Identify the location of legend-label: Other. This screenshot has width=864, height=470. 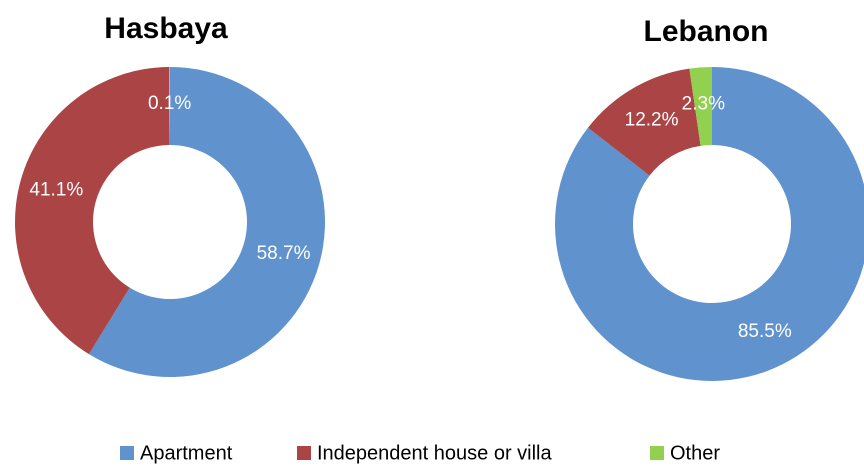
(695, 453).